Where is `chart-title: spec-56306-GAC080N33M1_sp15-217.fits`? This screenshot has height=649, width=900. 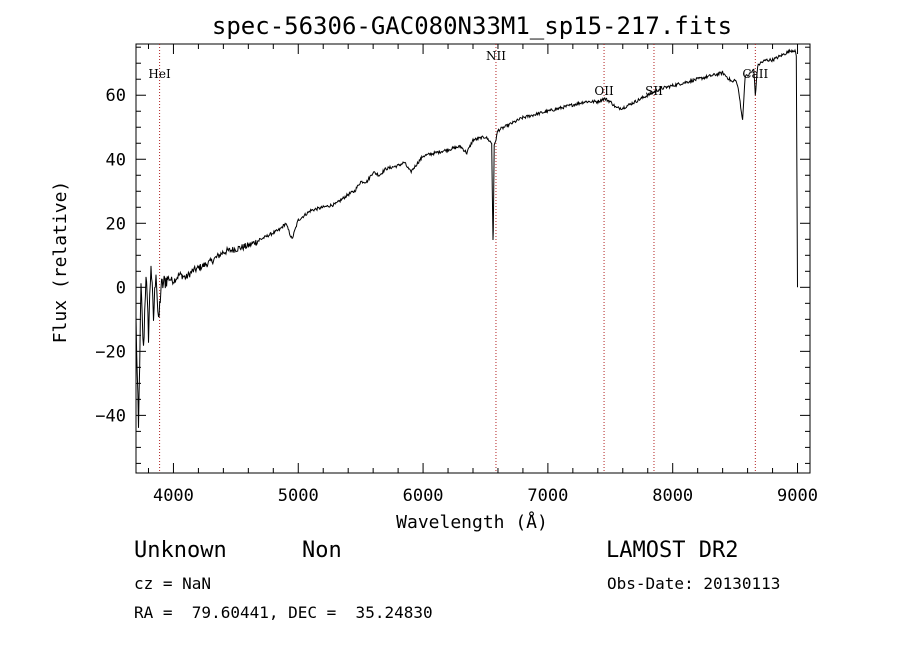 chart-title: spec-56306-GAC080N33M1_sp15-217.fits is located at coordinates (472, 26).